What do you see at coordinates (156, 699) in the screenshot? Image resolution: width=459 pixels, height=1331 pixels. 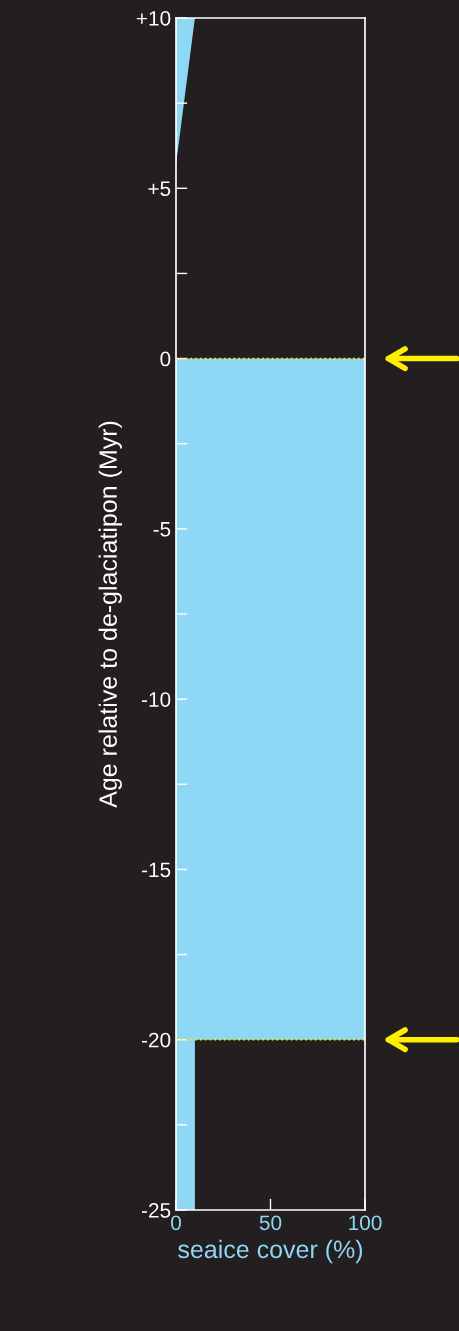 I see `y-tick-label: -10` at bounding box center [156, 699].